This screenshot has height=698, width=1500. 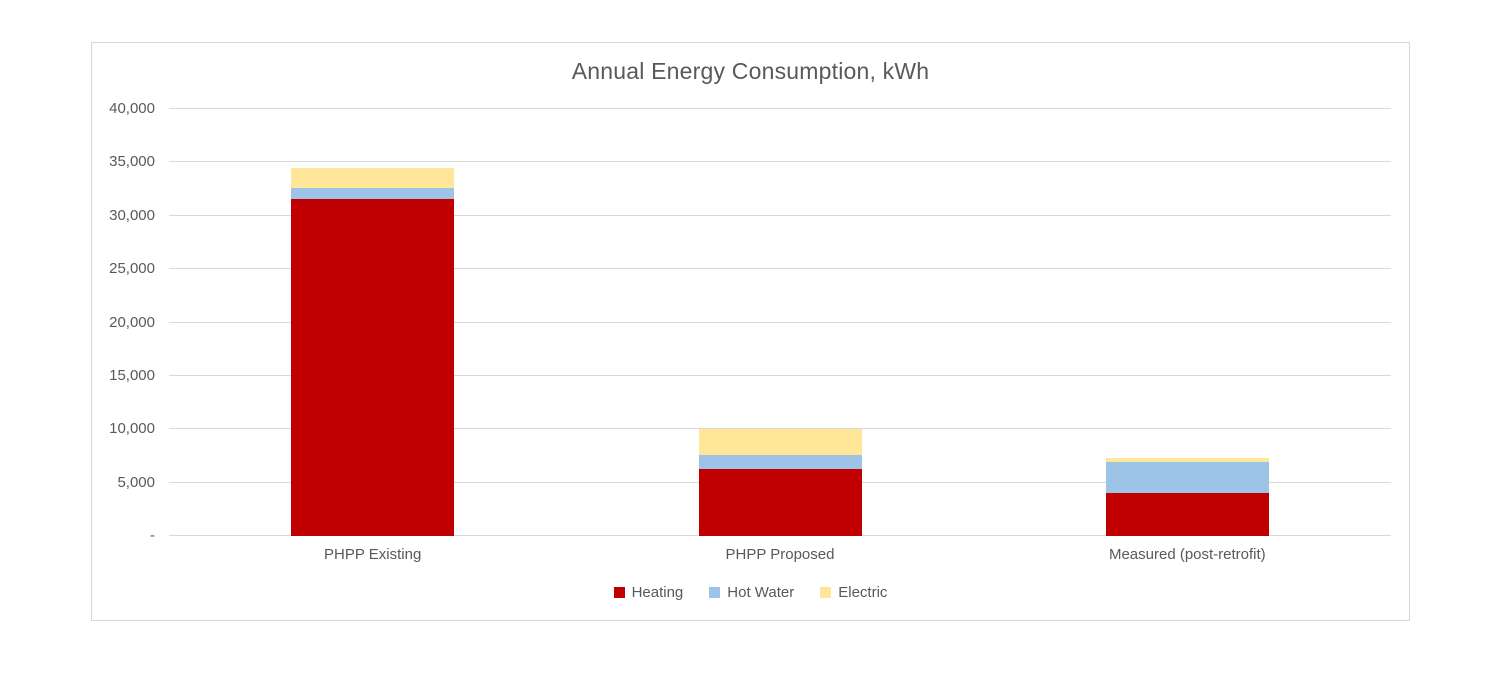 What do you see at coordinates (1187, 554) in the screenshot?
I see `x-category-label-measured-post-retrofit: Measured (post-retrofit)` at bounding box center [1187, 554].